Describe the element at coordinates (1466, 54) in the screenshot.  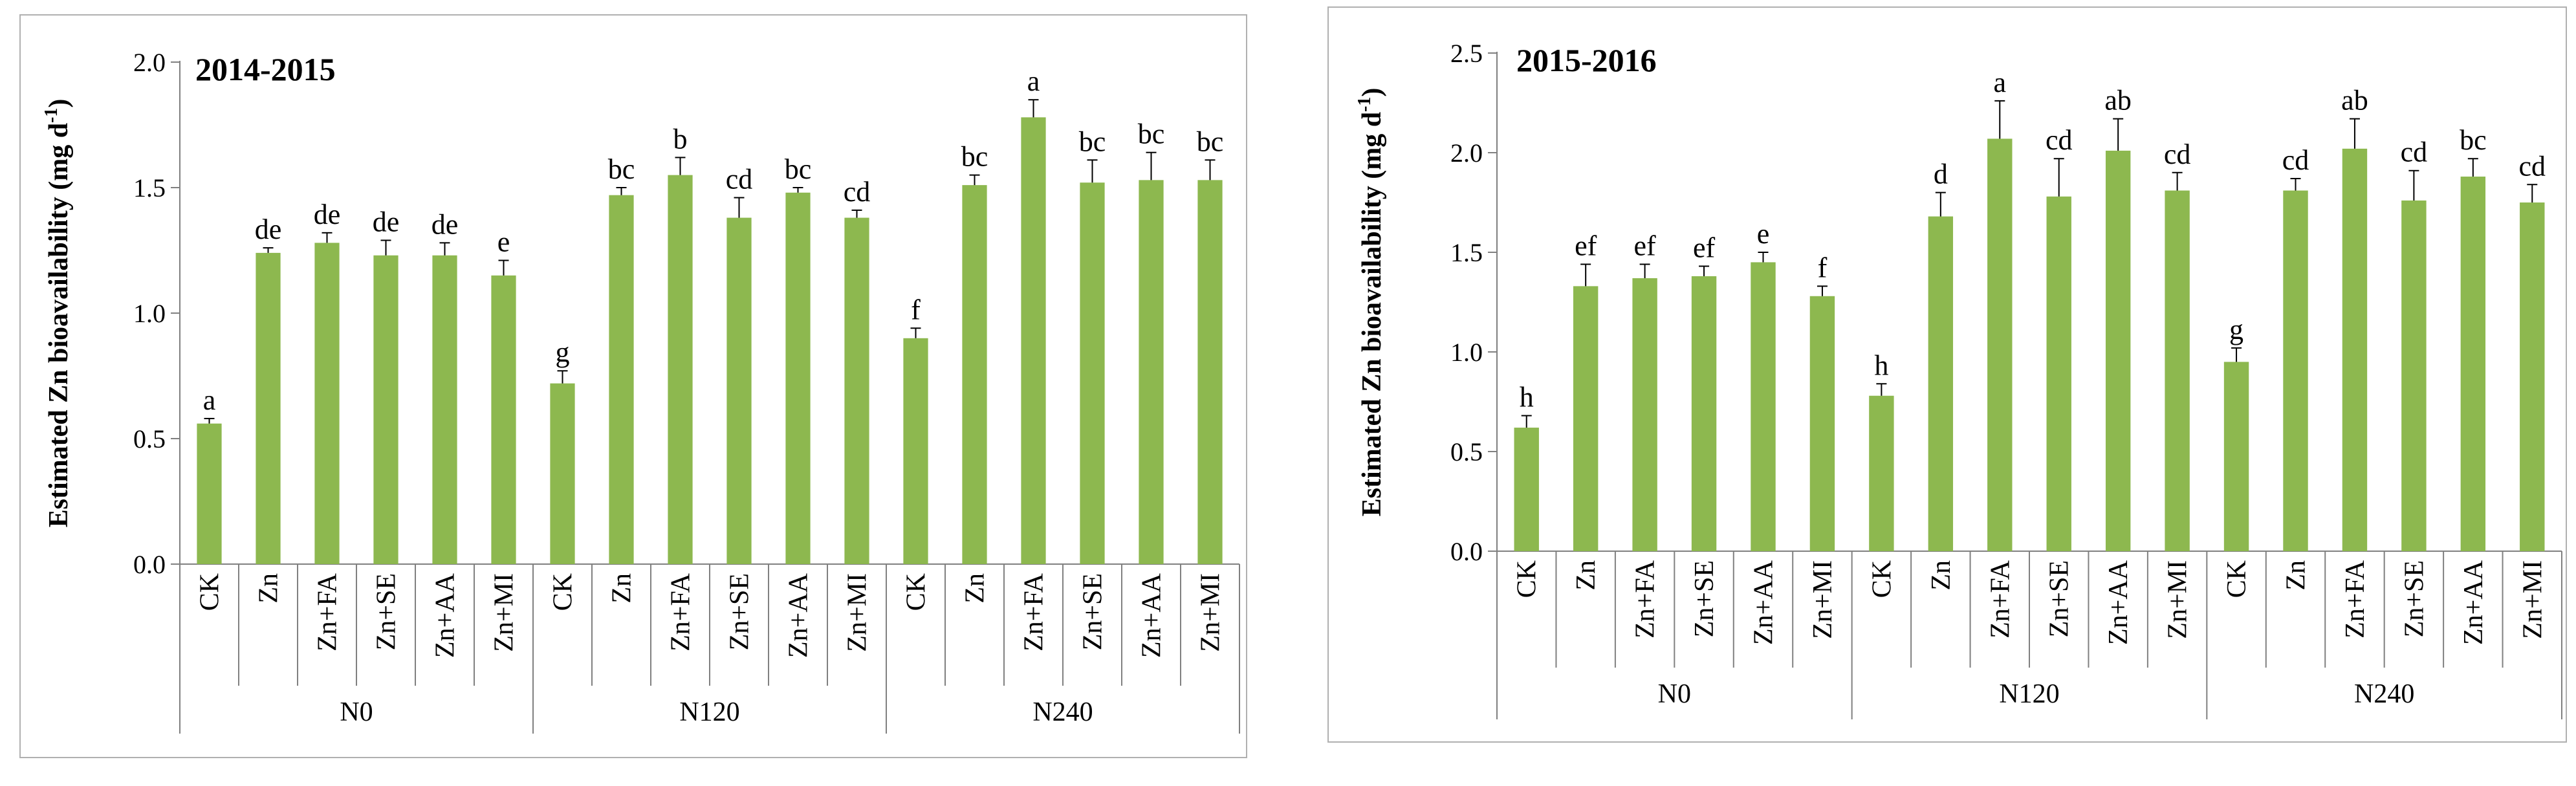
I see `y-tick-label: 2.5` at that location.